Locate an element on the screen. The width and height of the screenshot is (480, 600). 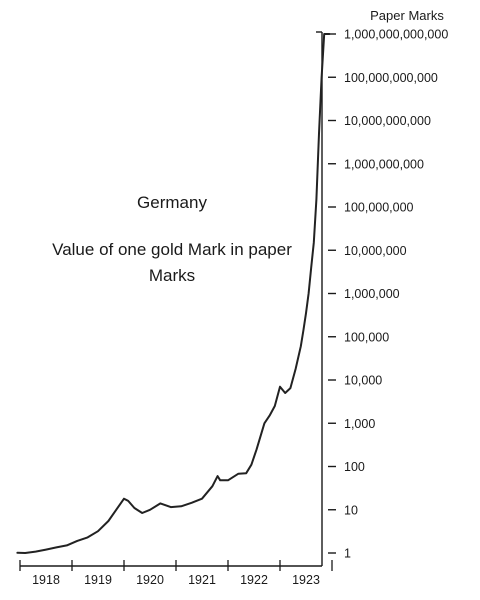
x-tick-label: 1921 is located at coordinates (202, 580).